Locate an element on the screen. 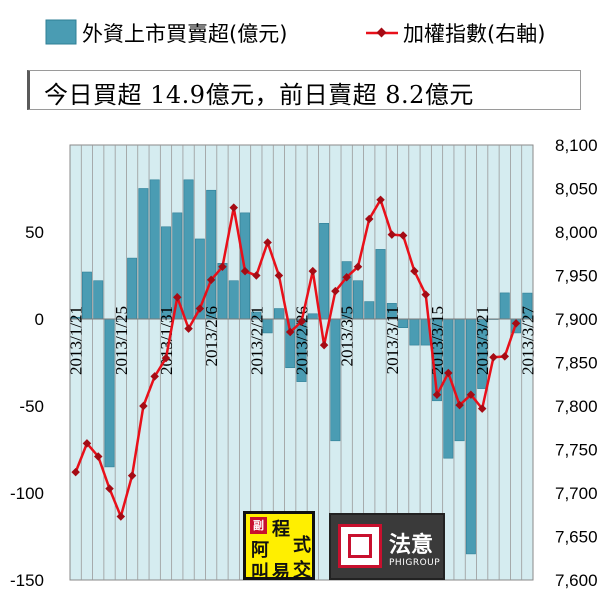 The width and height of the screenshot is (612, 611). legend-bar-label: 外資上市買賣超(億元) is located at coordinates (184, 34).